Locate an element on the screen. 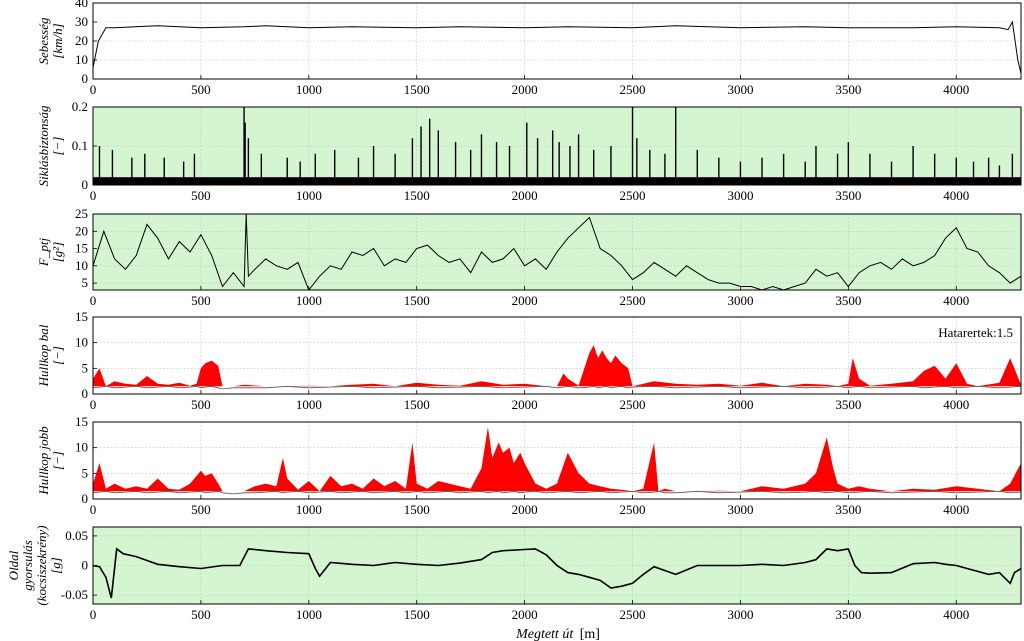 The image size is (1024, 641). oldal-series-line is located at coordinates (557, 573).